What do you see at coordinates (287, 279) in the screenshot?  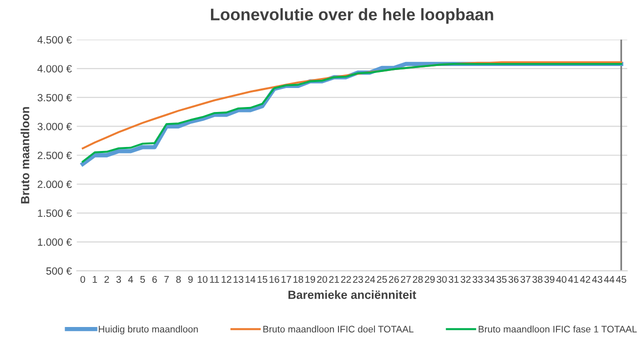 I see `x-tick-label: 17` at bounding box center [287, 279].